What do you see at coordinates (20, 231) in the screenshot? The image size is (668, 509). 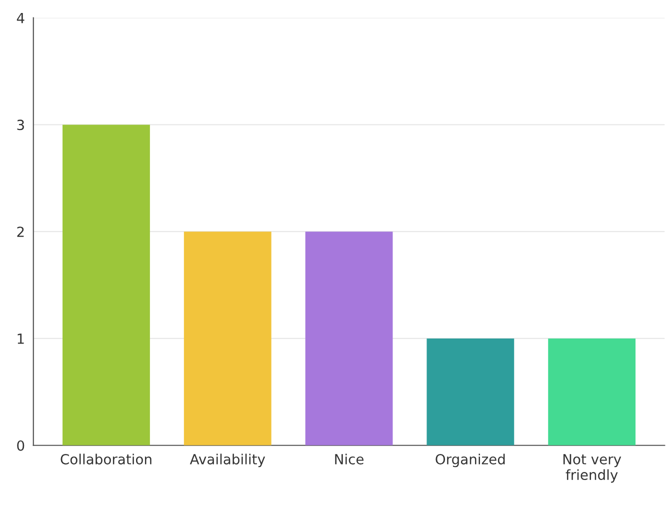 I see `y-tick-label: 2` at bounding box center [20, 231].